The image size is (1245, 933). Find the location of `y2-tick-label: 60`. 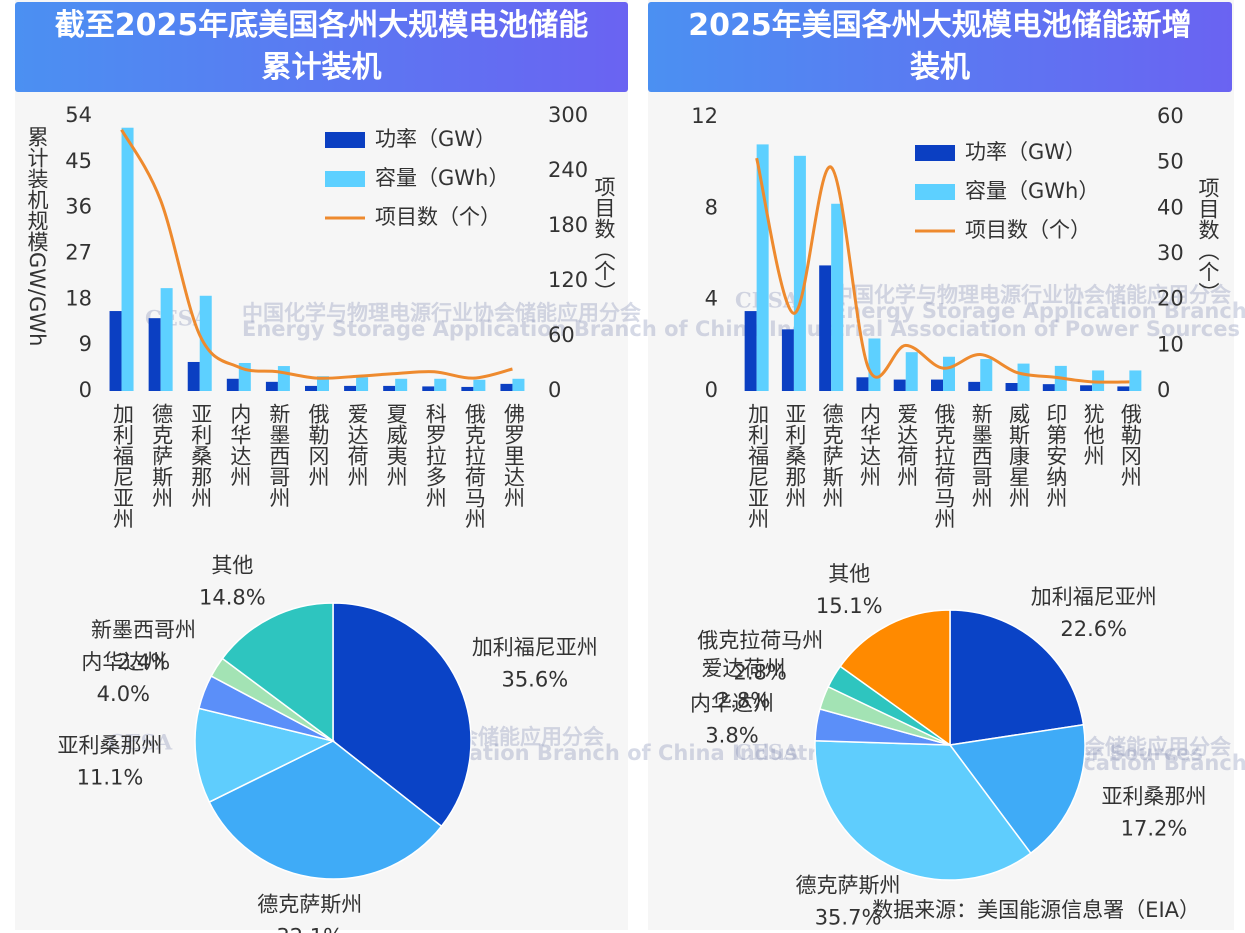

y2-tick-label: 60 is located at coordinates (1170, 116).